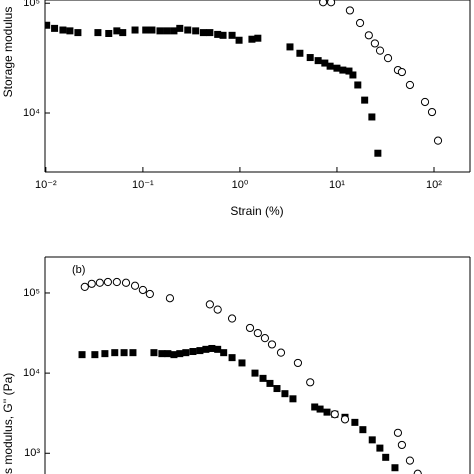  I want to click on y-axis-title: Storage modulus, so click(8, 52).